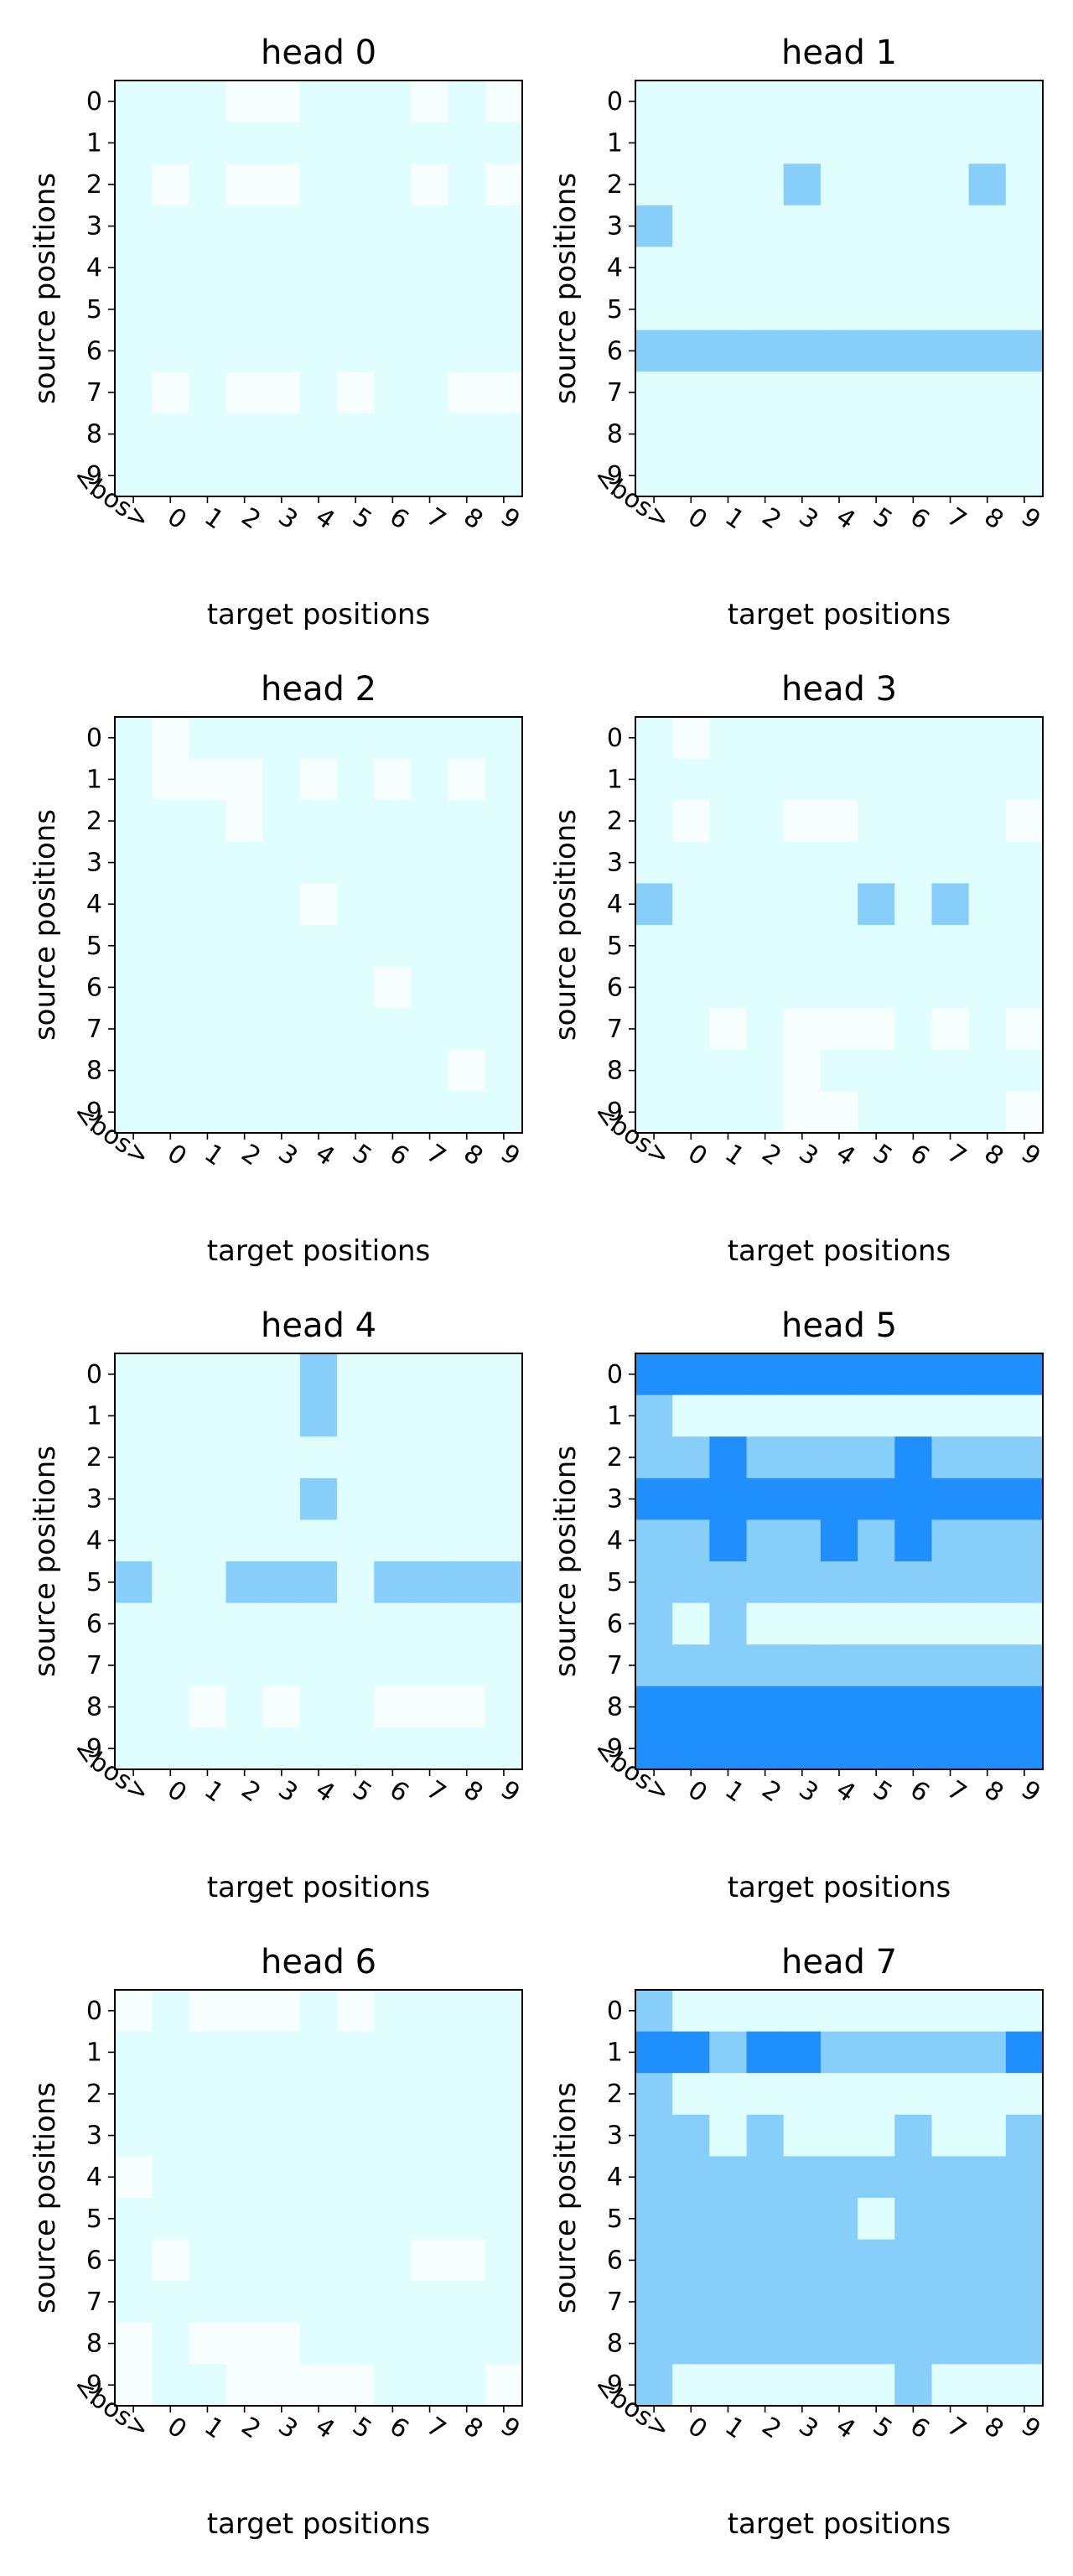 The width and height of the screenshot is (1073, 2576). Describe the element at coordinates (473, 519) in the screenshot. I see `x-tick-label: 8` at that location.